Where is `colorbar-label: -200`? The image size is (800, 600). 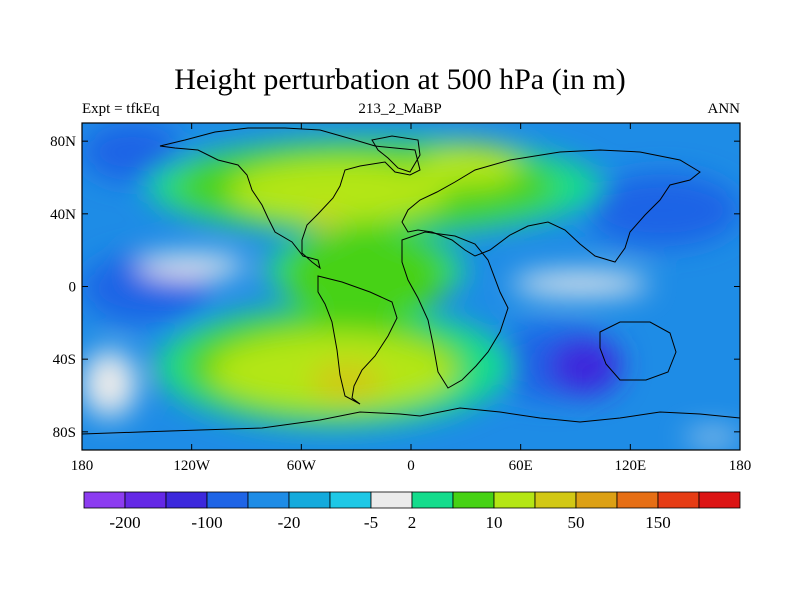
colorbar-label: -200 is located at coordinates (124, 522).